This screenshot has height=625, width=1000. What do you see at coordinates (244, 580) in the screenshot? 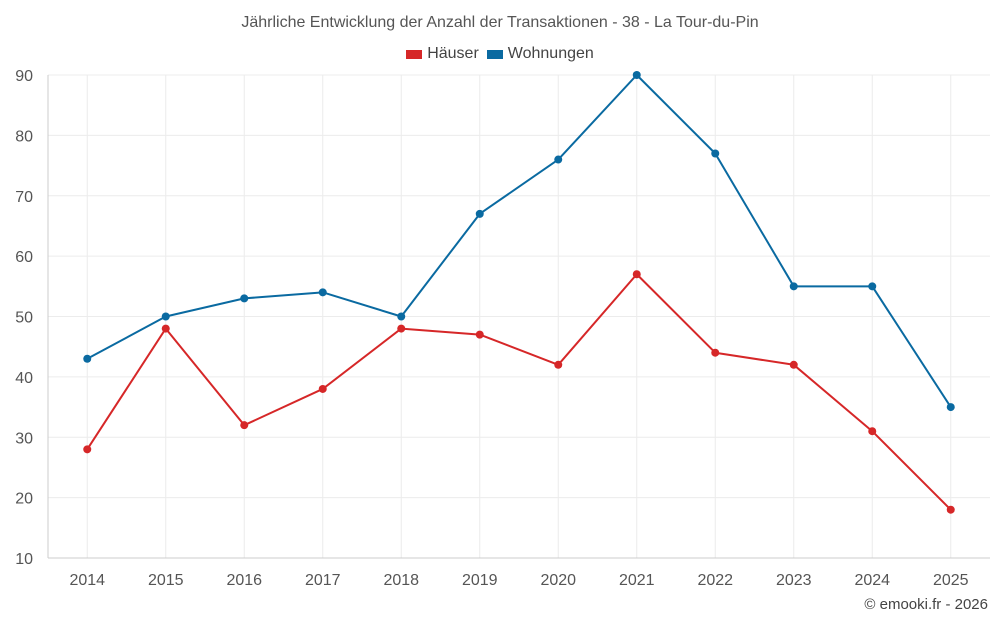
I see `x-tick-label: 2016` at bounding box center [244, 580].